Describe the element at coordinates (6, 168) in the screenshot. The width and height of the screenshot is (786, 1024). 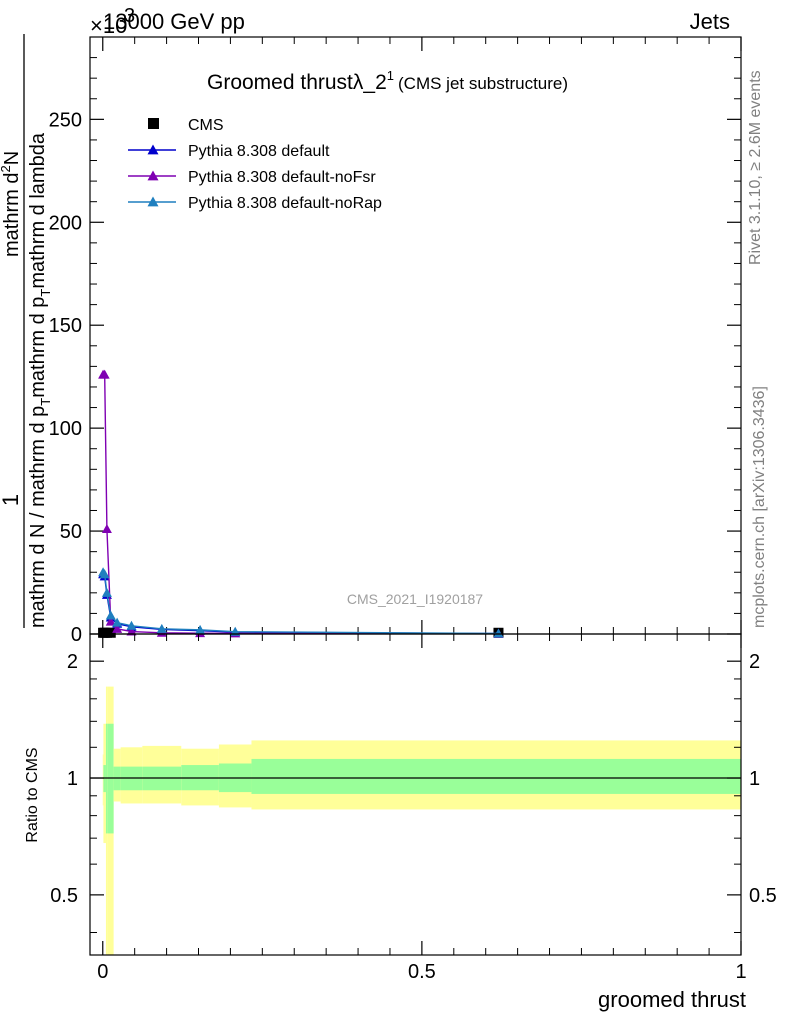
I see `ylabel-num-sup: 2` at that location.